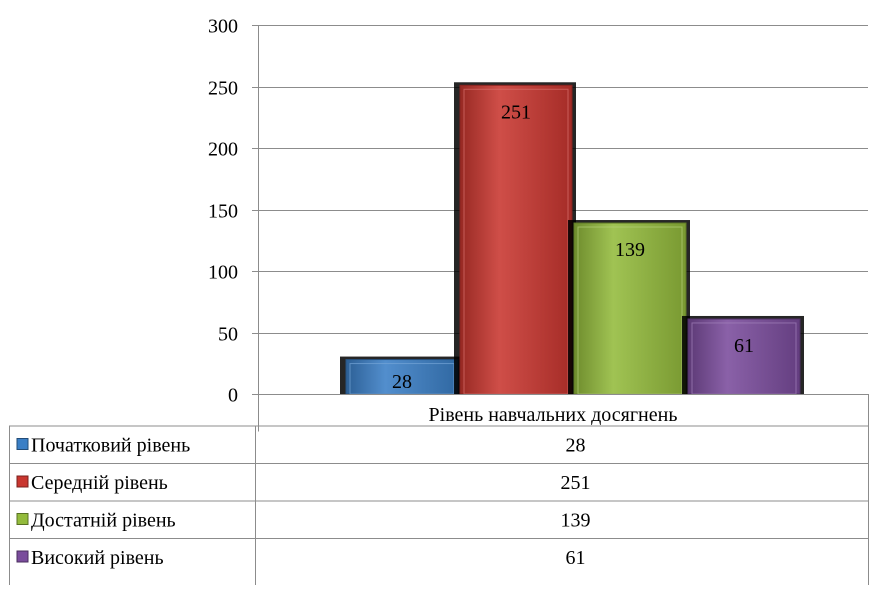 This screenshot has height=590, width=877. Describe the element at coordinates (228, 335) in the screenshot. I see `y-tick-label: 50` at that location.